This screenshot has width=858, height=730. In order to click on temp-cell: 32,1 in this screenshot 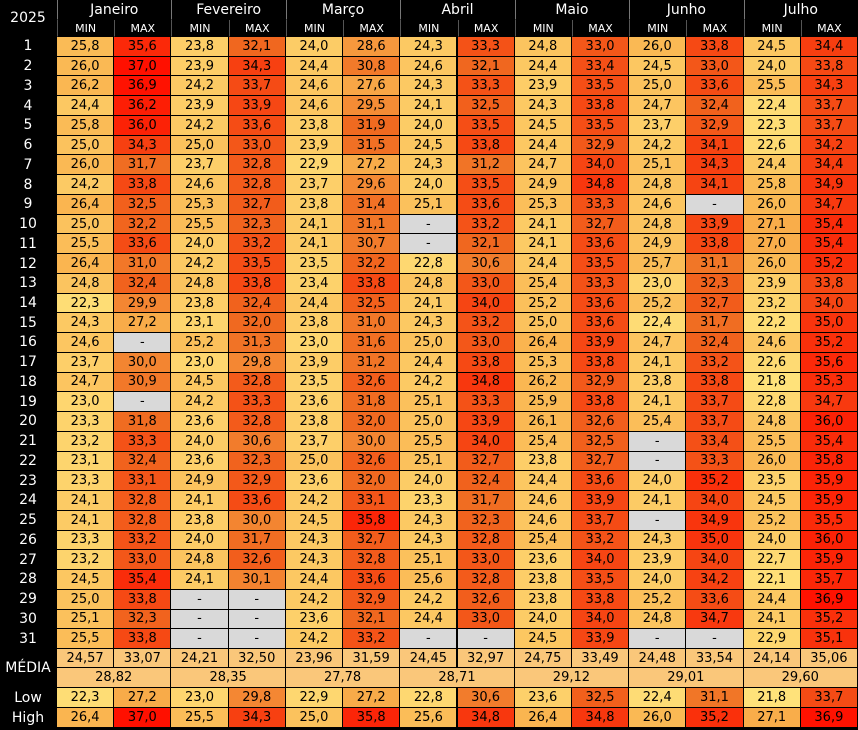, I will do `click(257, 47)`.